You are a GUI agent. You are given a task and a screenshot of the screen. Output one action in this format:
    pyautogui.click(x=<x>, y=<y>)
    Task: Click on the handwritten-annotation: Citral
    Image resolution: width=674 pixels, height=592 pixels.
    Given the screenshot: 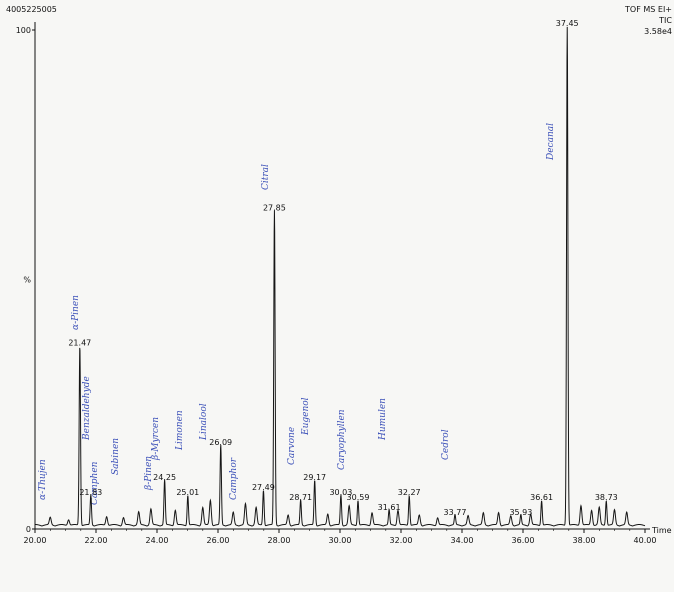 What is the action you would take?
    pyautogui.click(x=266, y=177)
    